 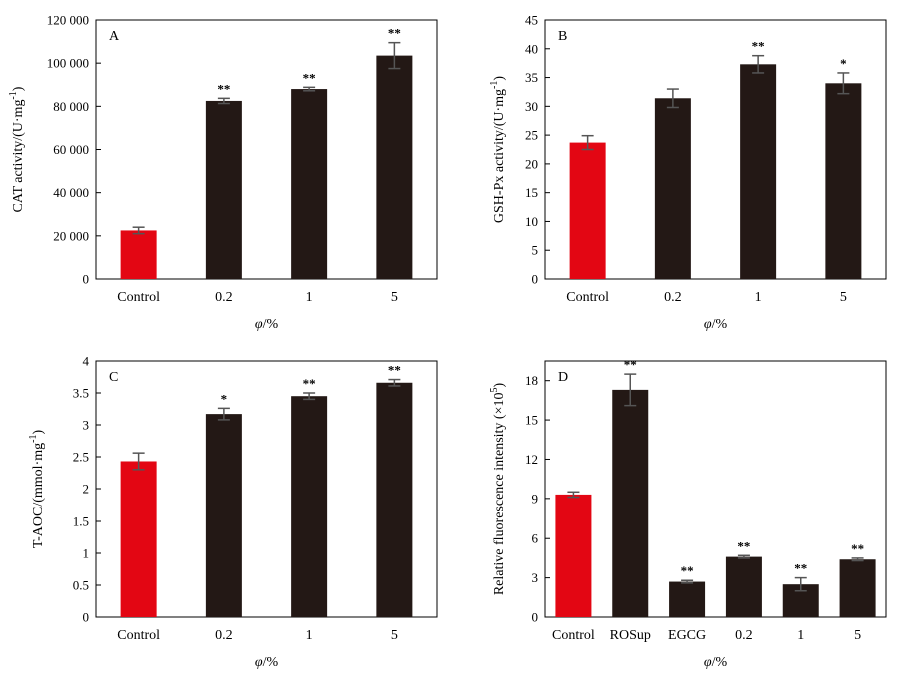 What do you see at coordinates (71, 149) in the screenshot?
I see `y-tick-label: 60 000` at bounding box center [71, 149].